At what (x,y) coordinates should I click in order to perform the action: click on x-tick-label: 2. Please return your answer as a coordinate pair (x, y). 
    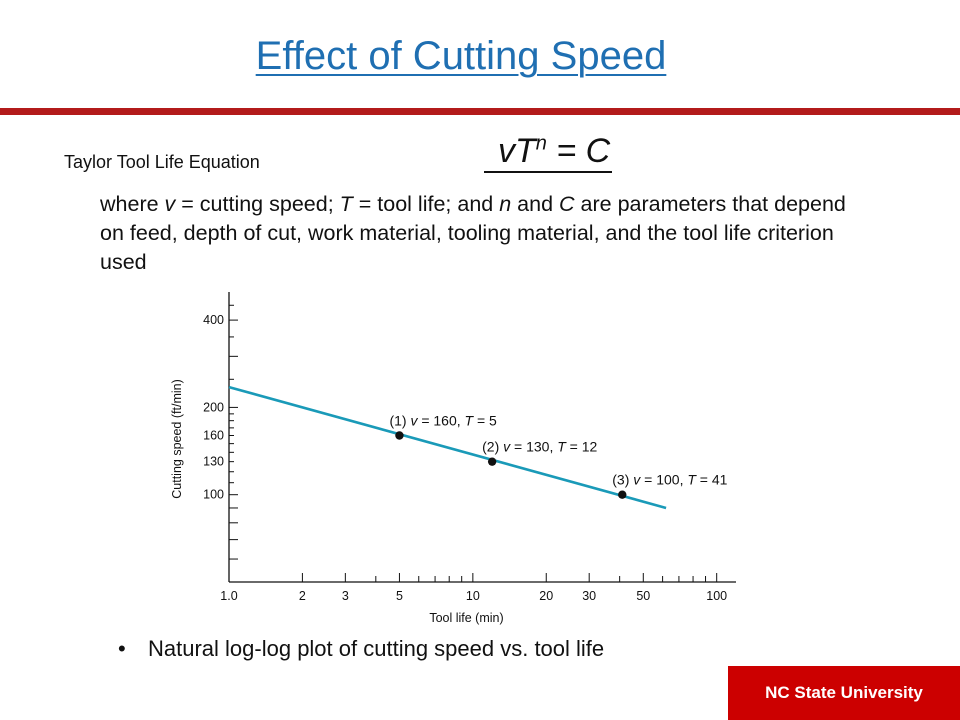
    Looking at the image, I should click on (302, 596).